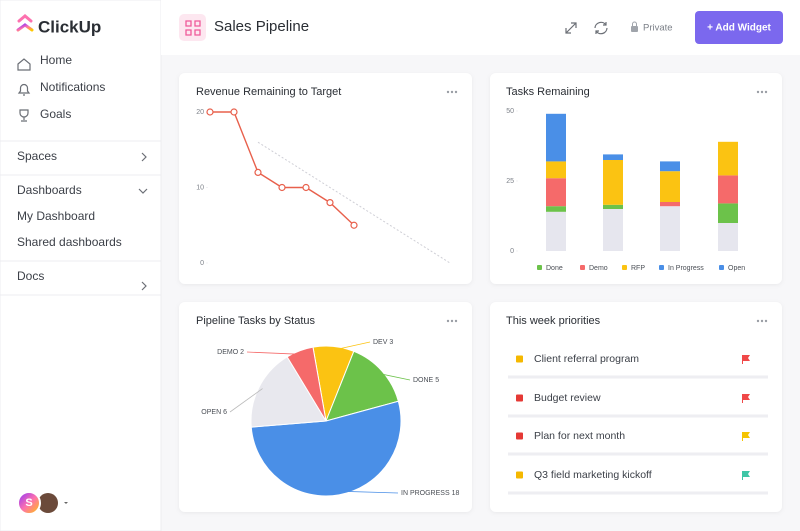 This screenshot has height=531, width=800. I want to click on expand-icon, so click(571, 28).